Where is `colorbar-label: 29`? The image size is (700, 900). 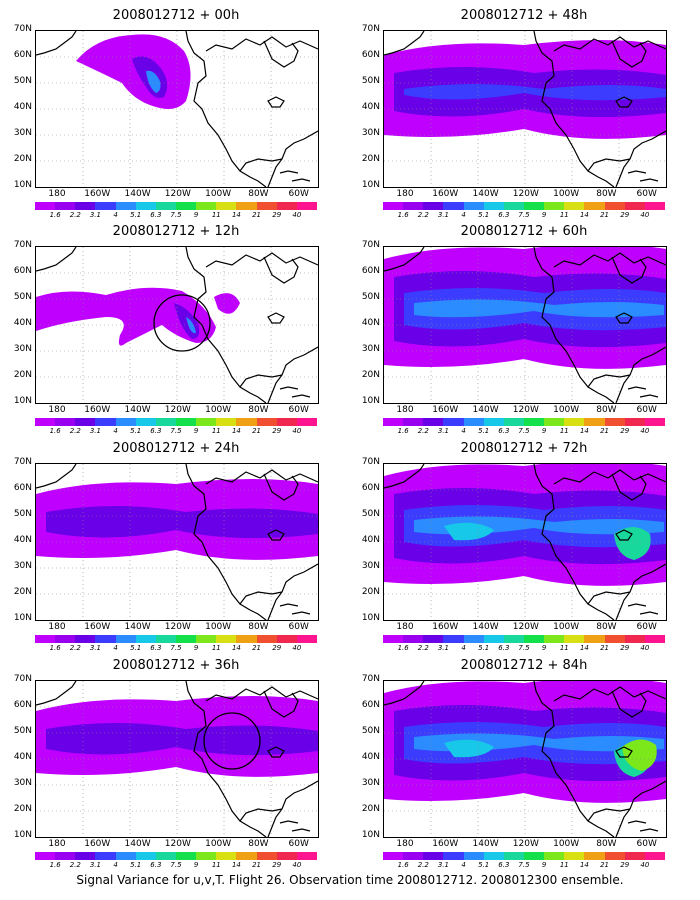 colorbar-label: 29 is located at coordinates (277, 215).